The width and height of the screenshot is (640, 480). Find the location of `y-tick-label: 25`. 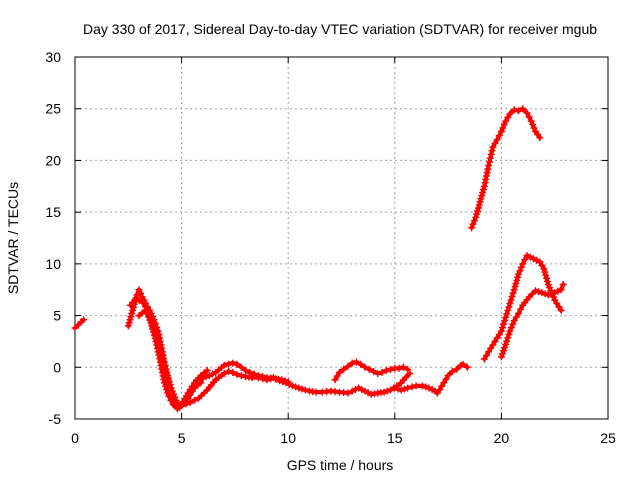

y-tick-label: 25 is located at coordinates (53, 109).